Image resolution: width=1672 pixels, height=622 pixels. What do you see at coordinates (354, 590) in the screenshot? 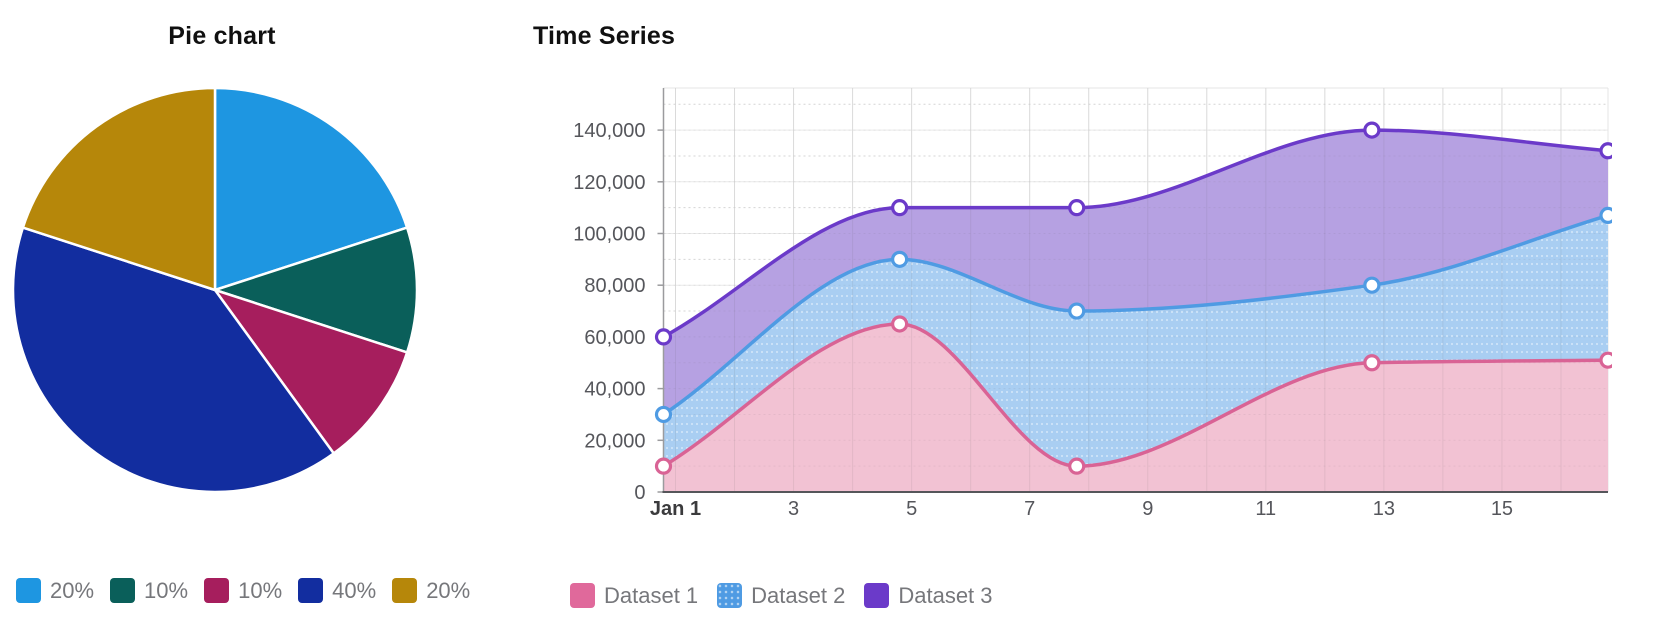
I see `legend-label: 40%` at bounding box center [354, 590].